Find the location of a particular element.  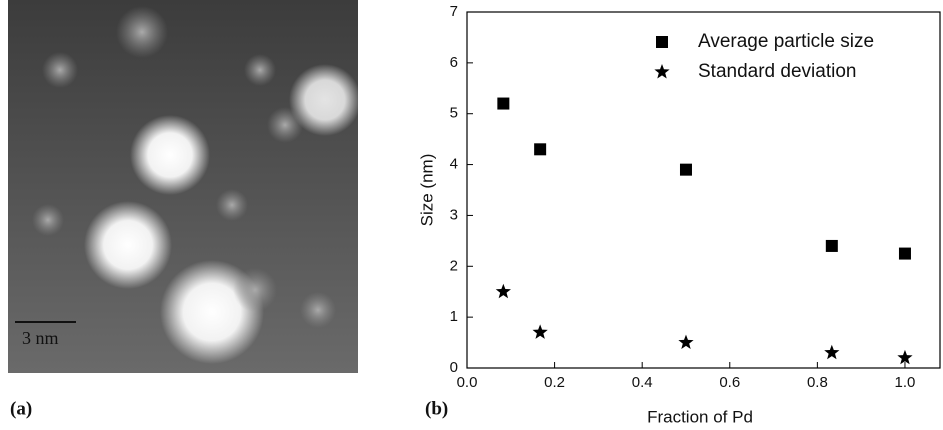

panel-label: (b) is located at coordinates (436, 408).